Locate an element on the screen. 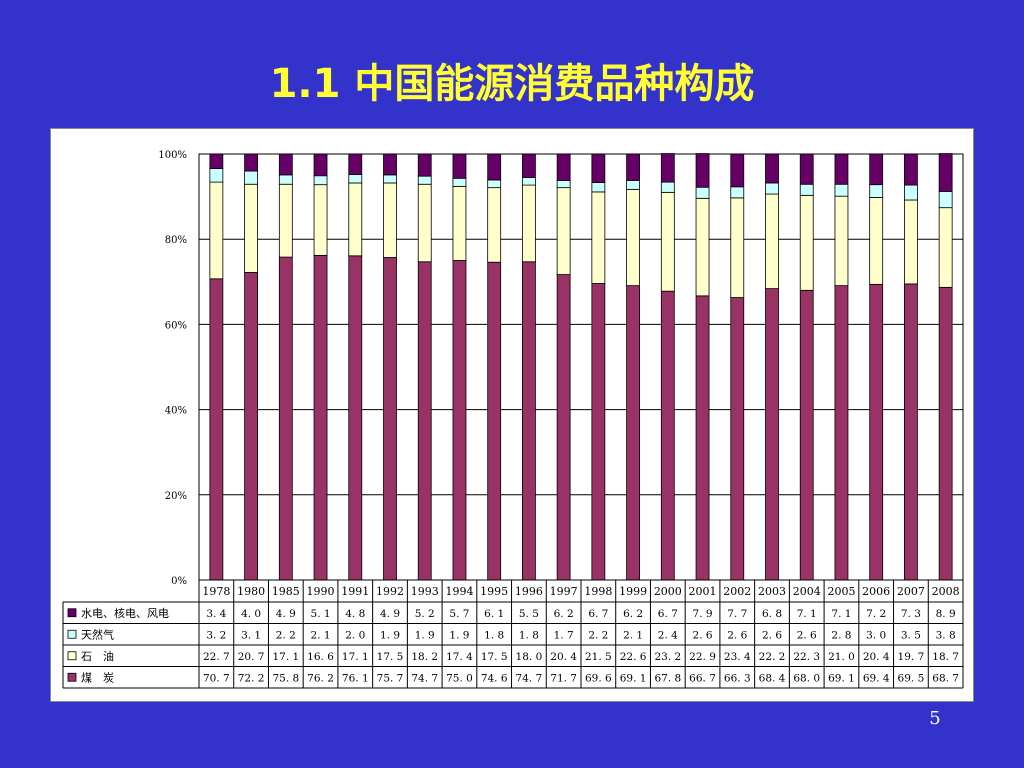 This screenshot has width=1024, height=768. x-tick-label: 2008 is located at coordinates (946, 591).